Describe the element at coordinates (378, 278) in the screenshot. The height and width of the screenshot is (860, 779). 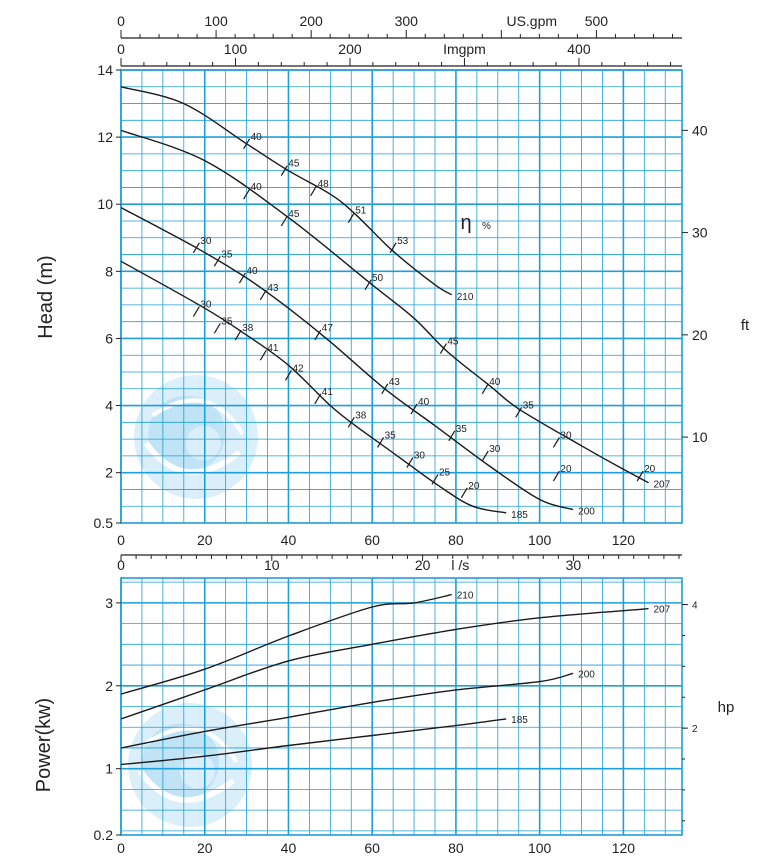
I see `efficiency-label: 50` at that location.